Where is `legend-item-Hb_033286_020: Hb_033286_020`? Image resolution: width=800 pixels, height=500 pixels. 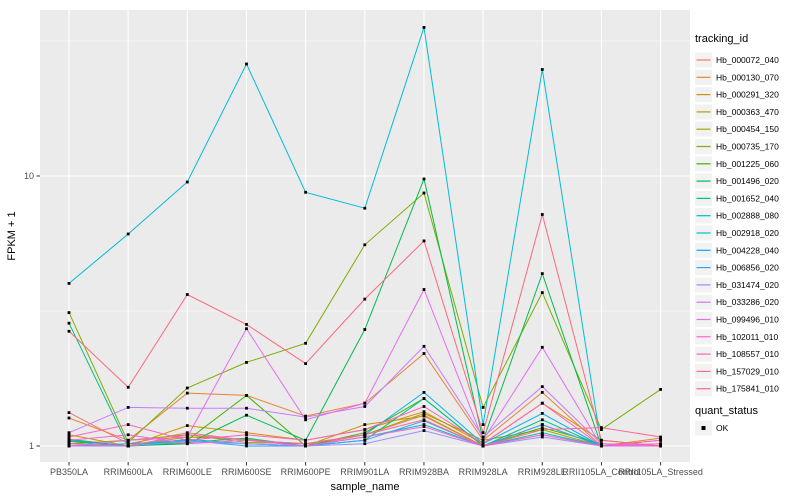
legend-item-Hb_033286_020: Hb_033286_020 is located at coordinates (737, 302).